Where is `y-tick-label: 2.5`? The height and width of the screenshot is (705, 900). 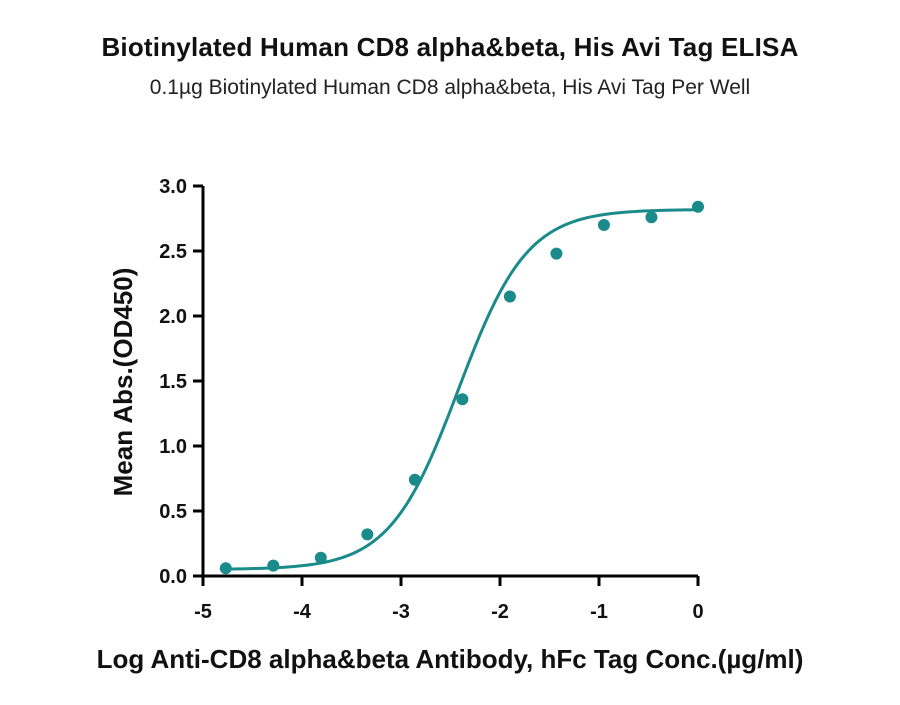 y-tick-label: 2.5 is located at coordinates (173, 252).